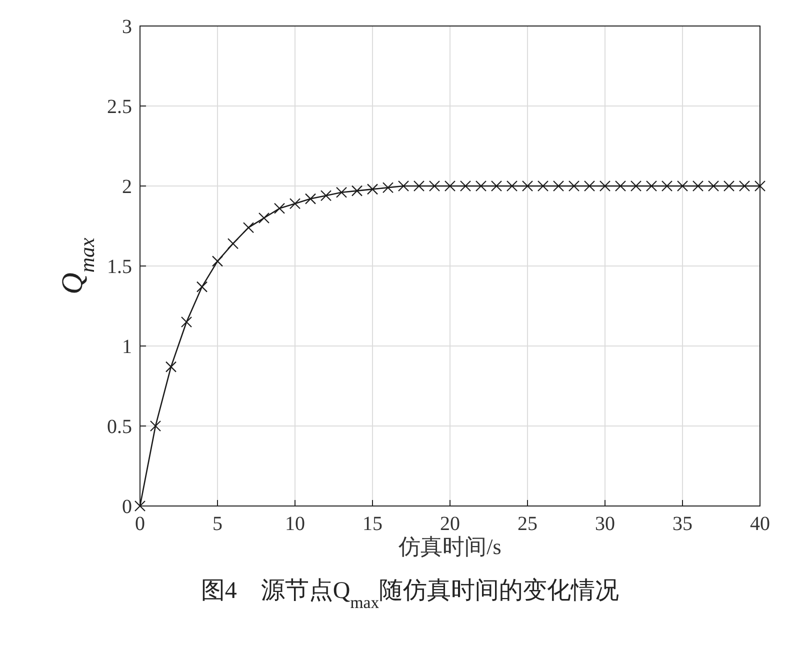  I want to click on x-tick-label: 30, so click(605, 524).